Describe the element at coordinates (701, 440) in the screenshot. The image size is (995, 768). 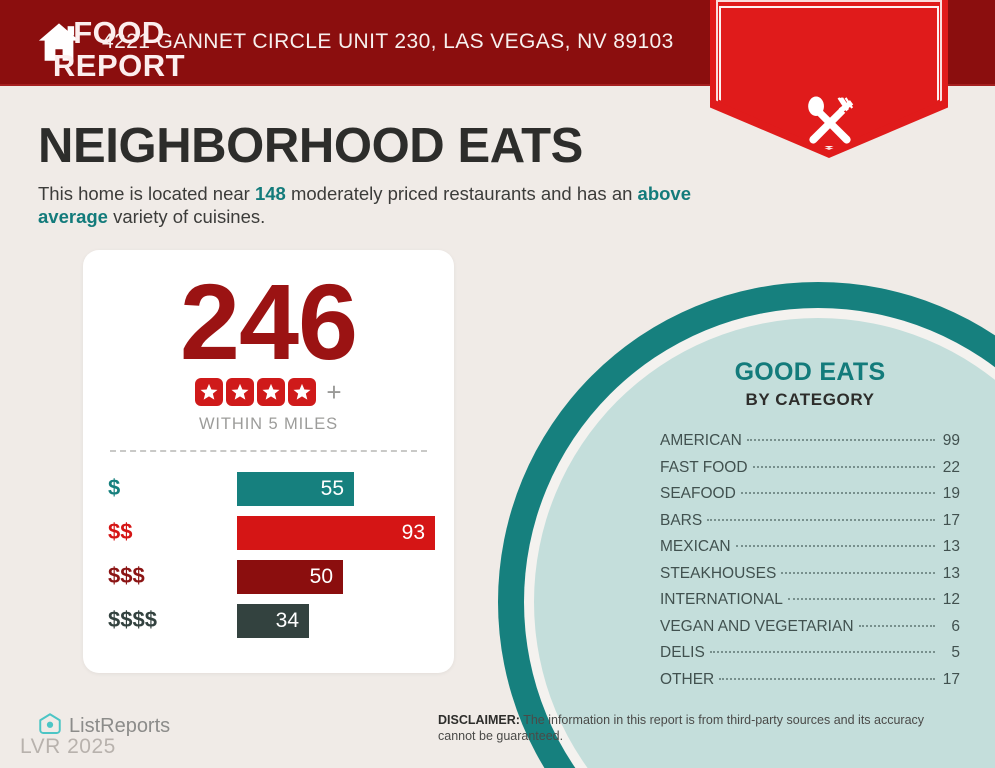
I see `category-label: AMERICAN` at that location.